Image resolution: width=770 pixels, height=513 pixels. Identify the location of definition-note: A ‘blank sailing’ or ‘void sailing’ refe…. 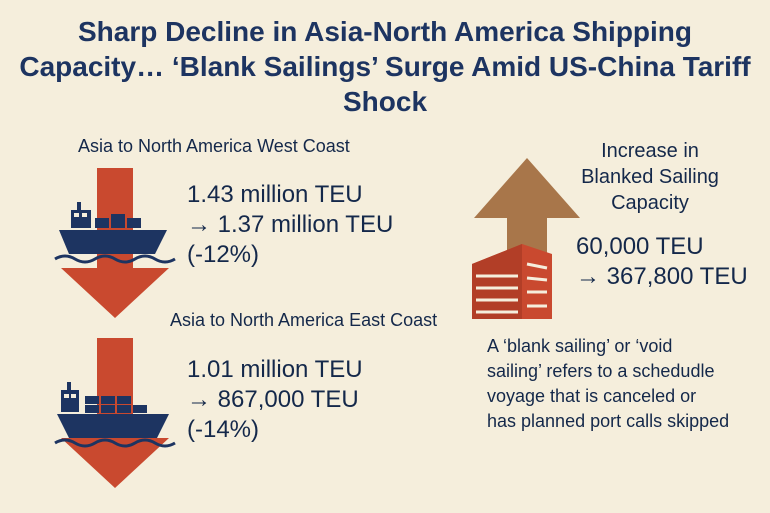
(608, 384).